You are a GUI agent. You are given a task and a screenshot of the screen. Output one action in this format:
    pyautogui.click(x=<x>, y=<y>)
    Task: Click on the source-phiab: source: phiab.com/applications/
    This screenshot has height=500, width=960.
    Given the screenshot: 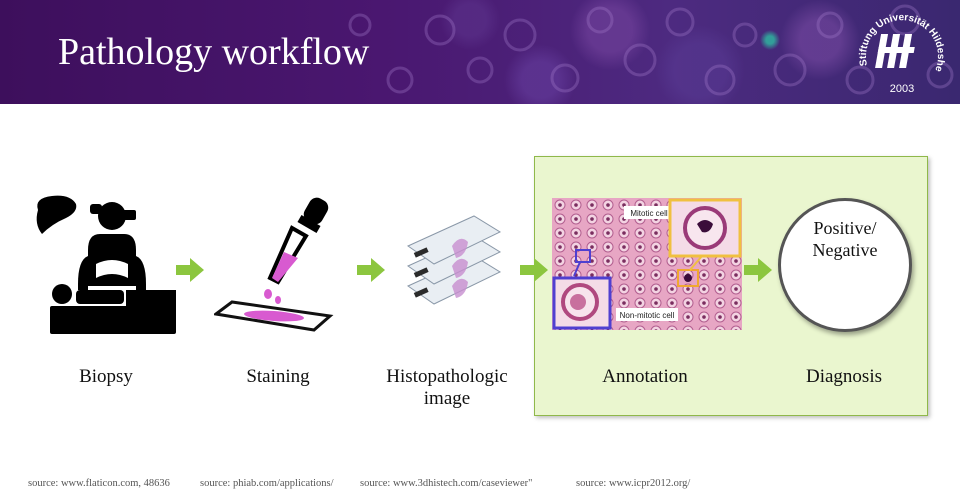 What is the action you would take?
    pyautogui.click(x=267, y=483)
    